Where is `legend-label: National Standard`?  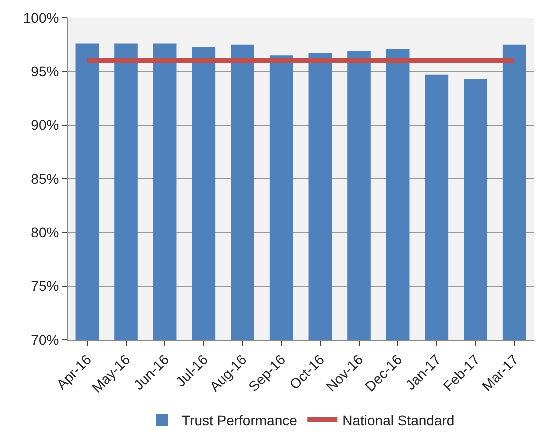 legend-label: National Standard is located at coordinates (398, 420).